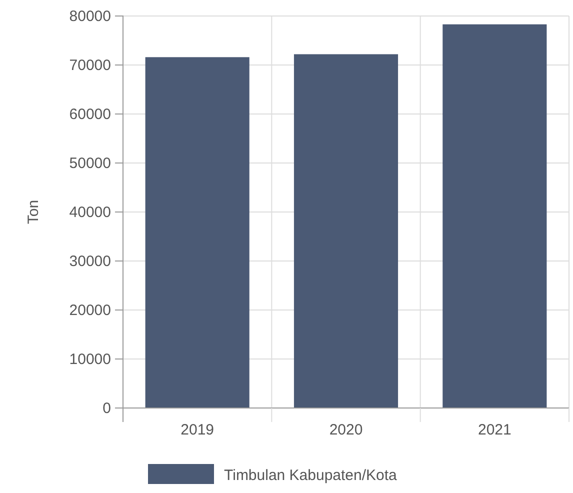 The height and width of the screenshot is (493, 573). I want to click on y-tick-label: 20000, so click(90, 310).